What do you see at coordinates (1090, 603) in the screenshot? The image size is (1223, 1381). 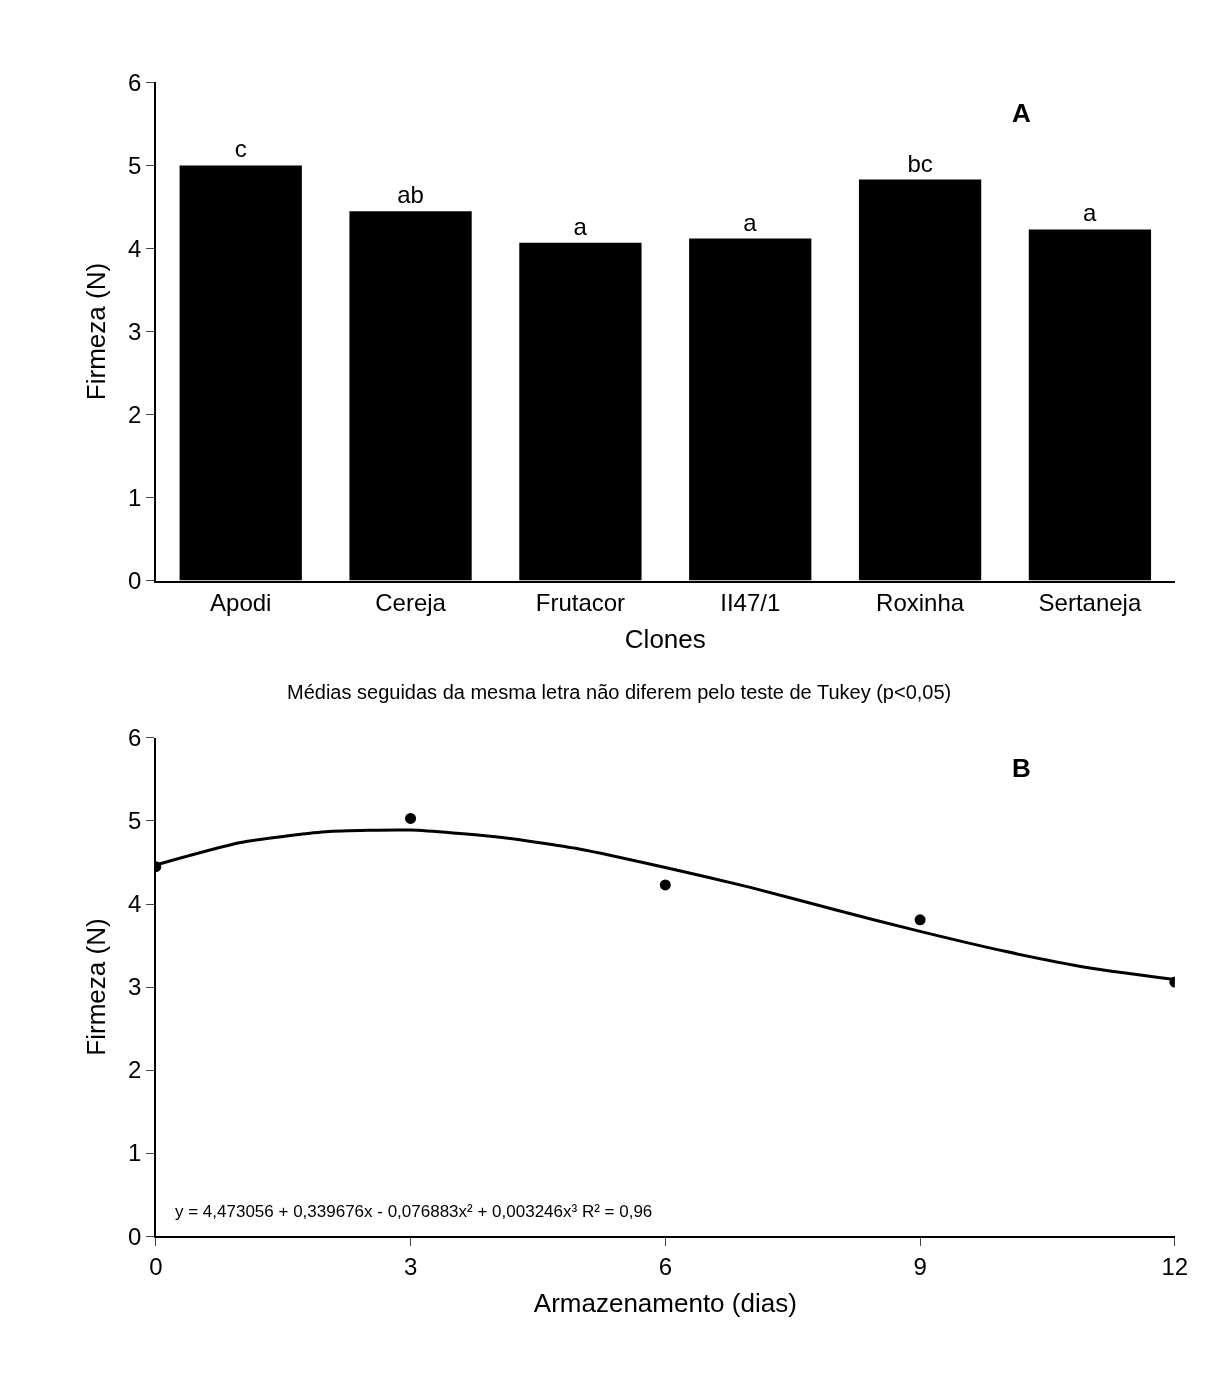 I see `x-tick-label: Sertaneja` at bounding box center [1090, 603].